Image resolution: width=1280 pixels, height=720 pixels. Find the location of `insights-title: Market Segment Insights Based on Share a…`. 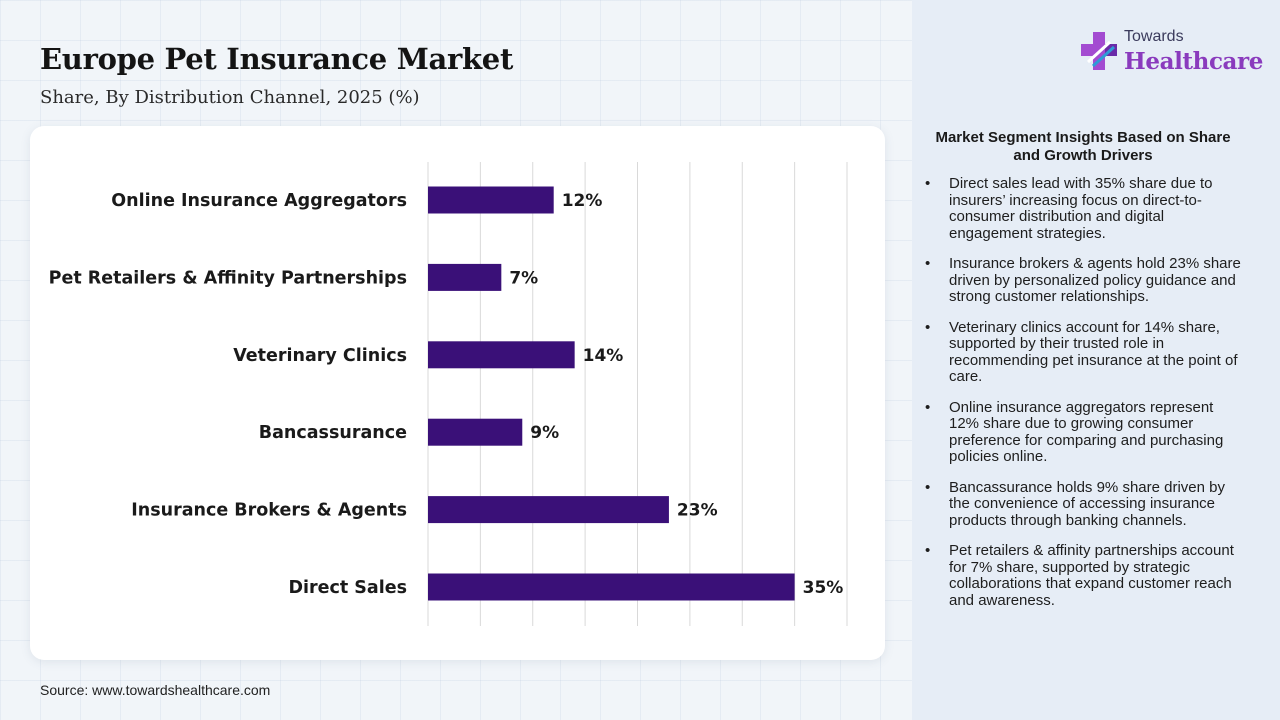

insights-title: Market Segment Insights Based on Share a… is located at coordinates (1083, 146).